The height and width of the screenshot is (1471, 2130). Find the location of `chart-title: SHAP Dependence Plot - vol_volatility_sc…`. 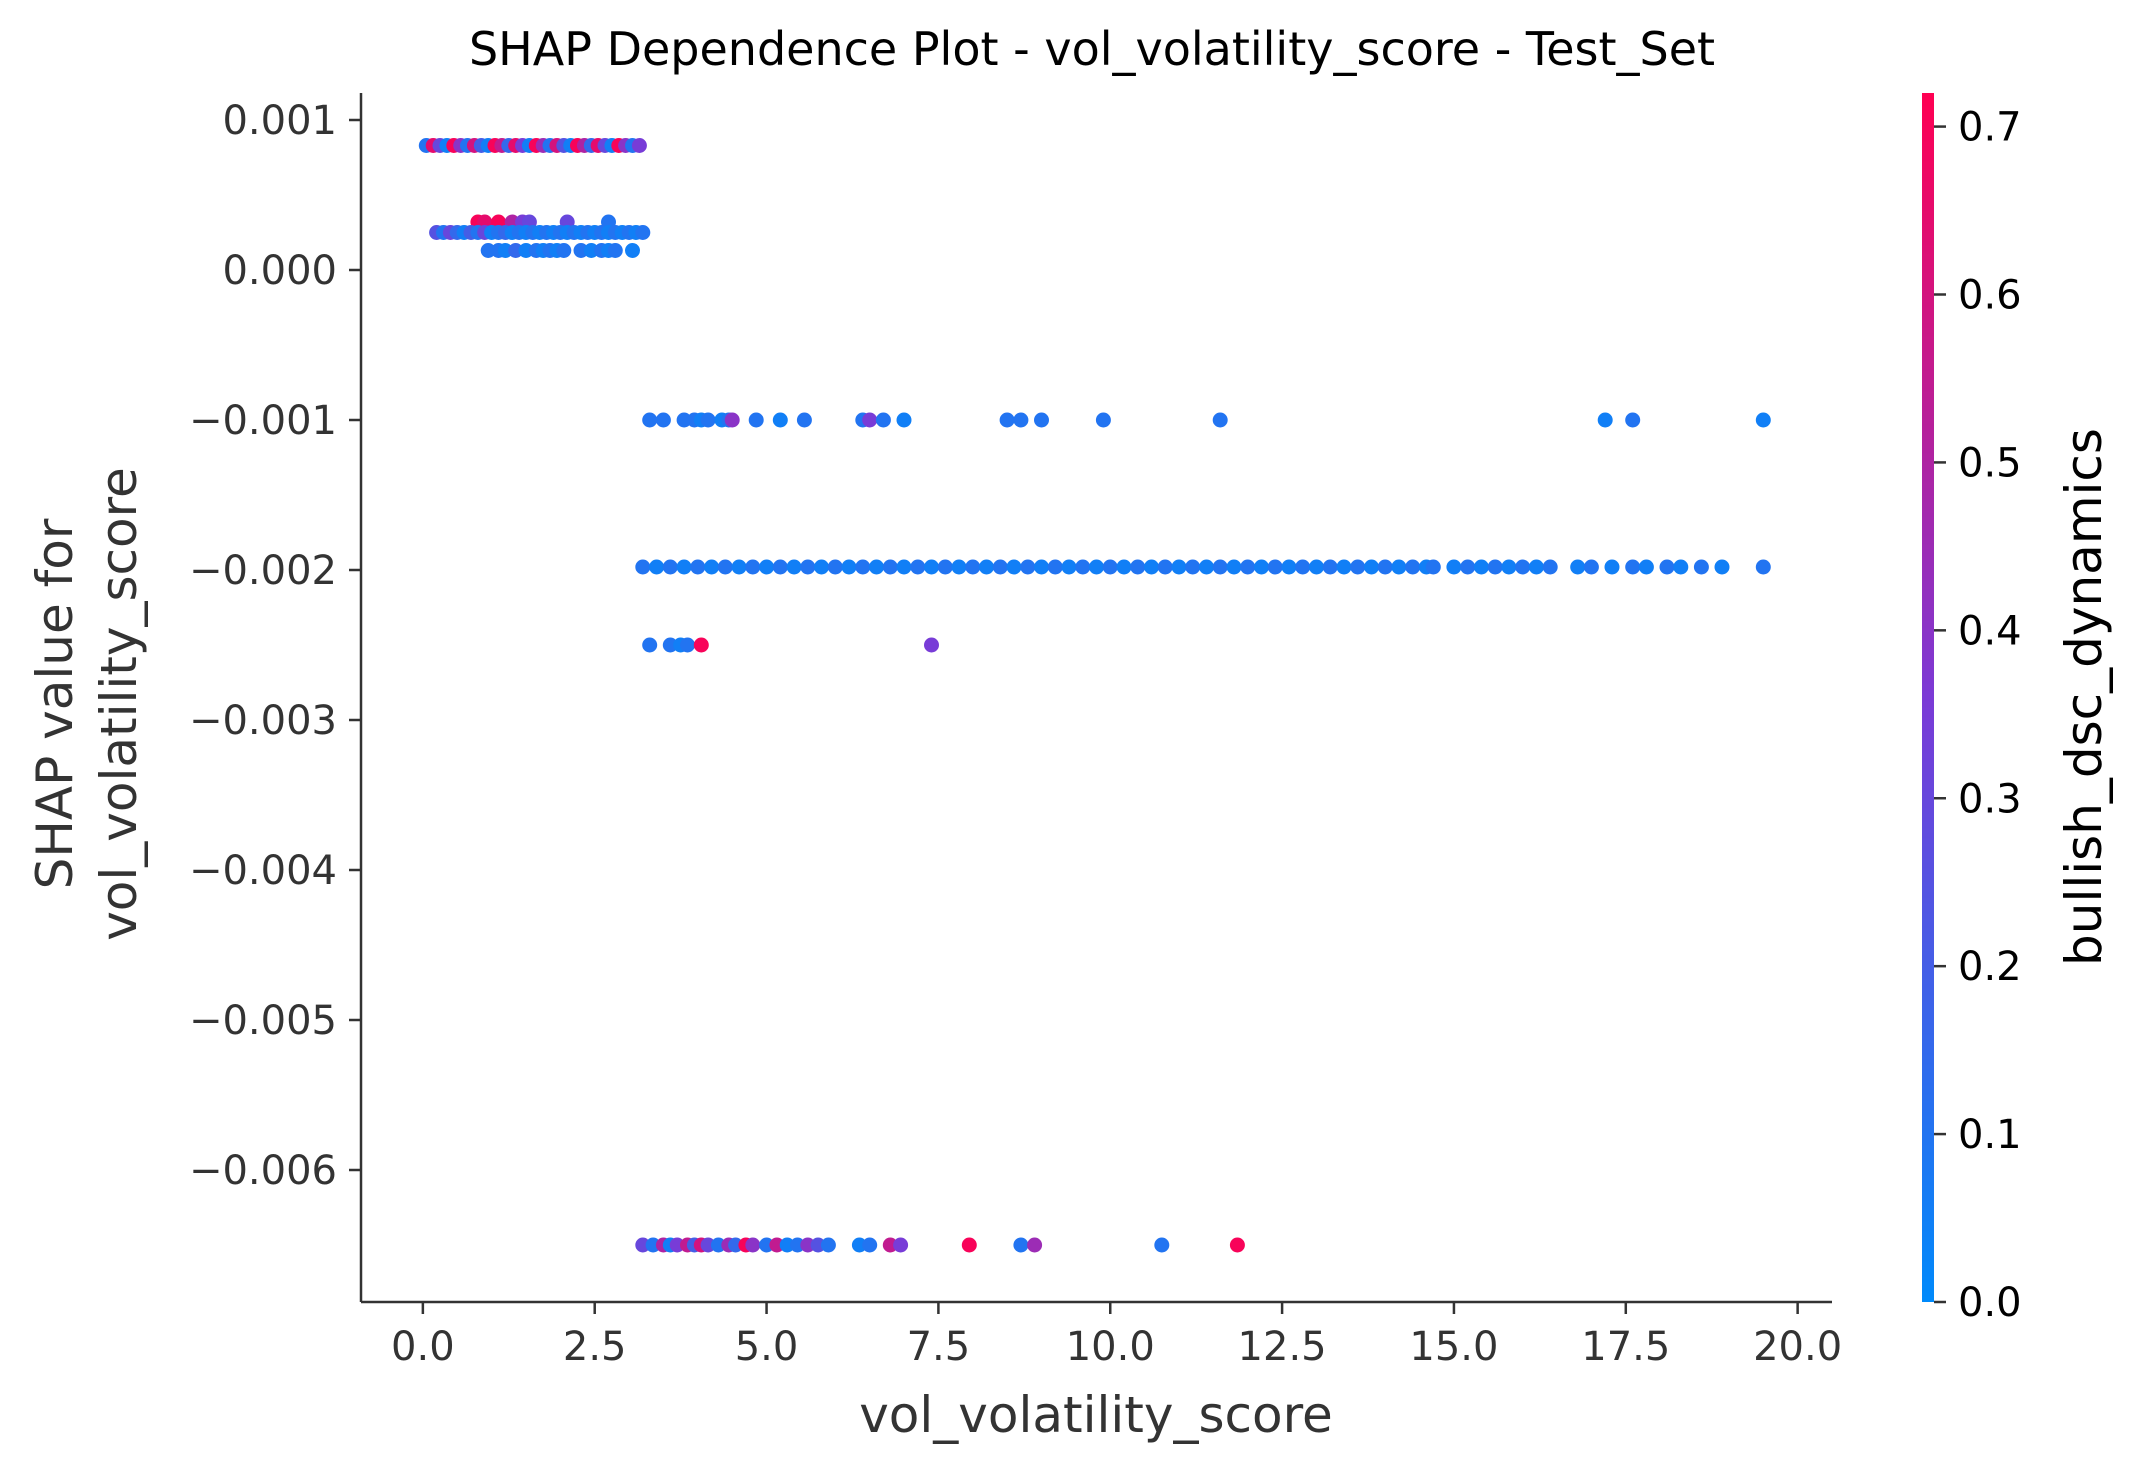

chart-title: SHAP Dependence Plot - vol_volatility_sc… is located at coordinates (1092, 49).